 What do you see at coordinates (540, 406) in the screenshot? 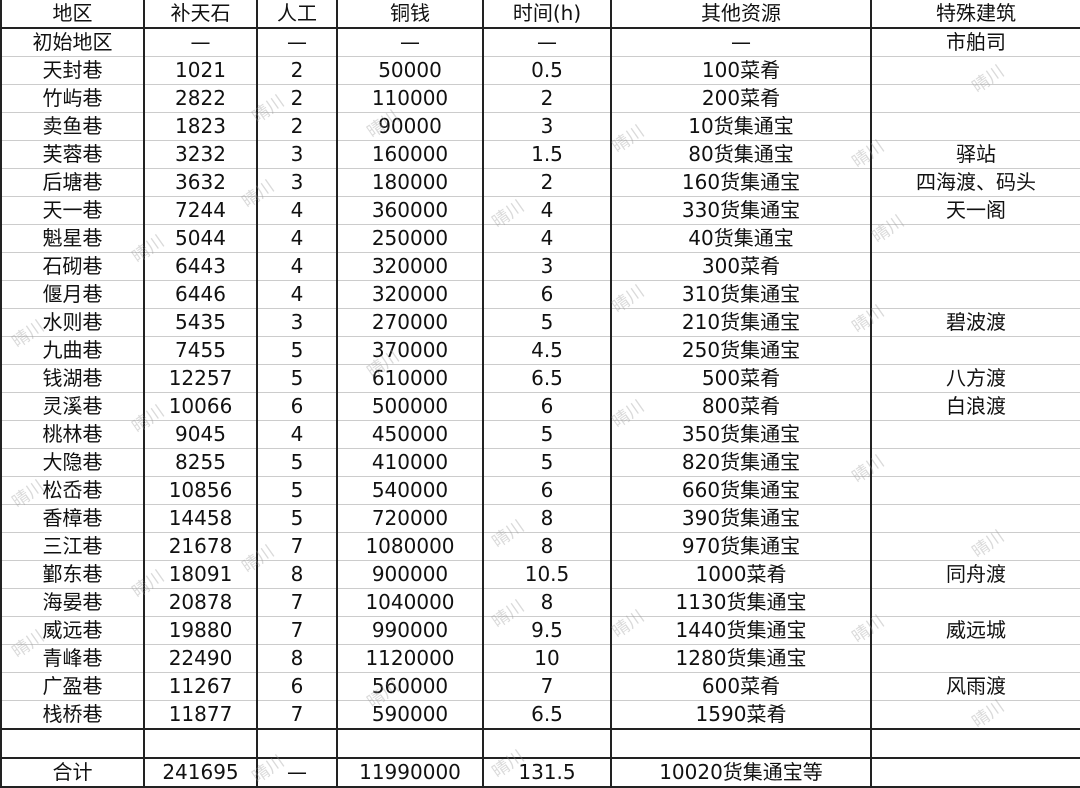
I see `table-row: 灵溪巷 10066 6 500000 6 800菜肴 白浪渡` at bounding box center [540, 406].